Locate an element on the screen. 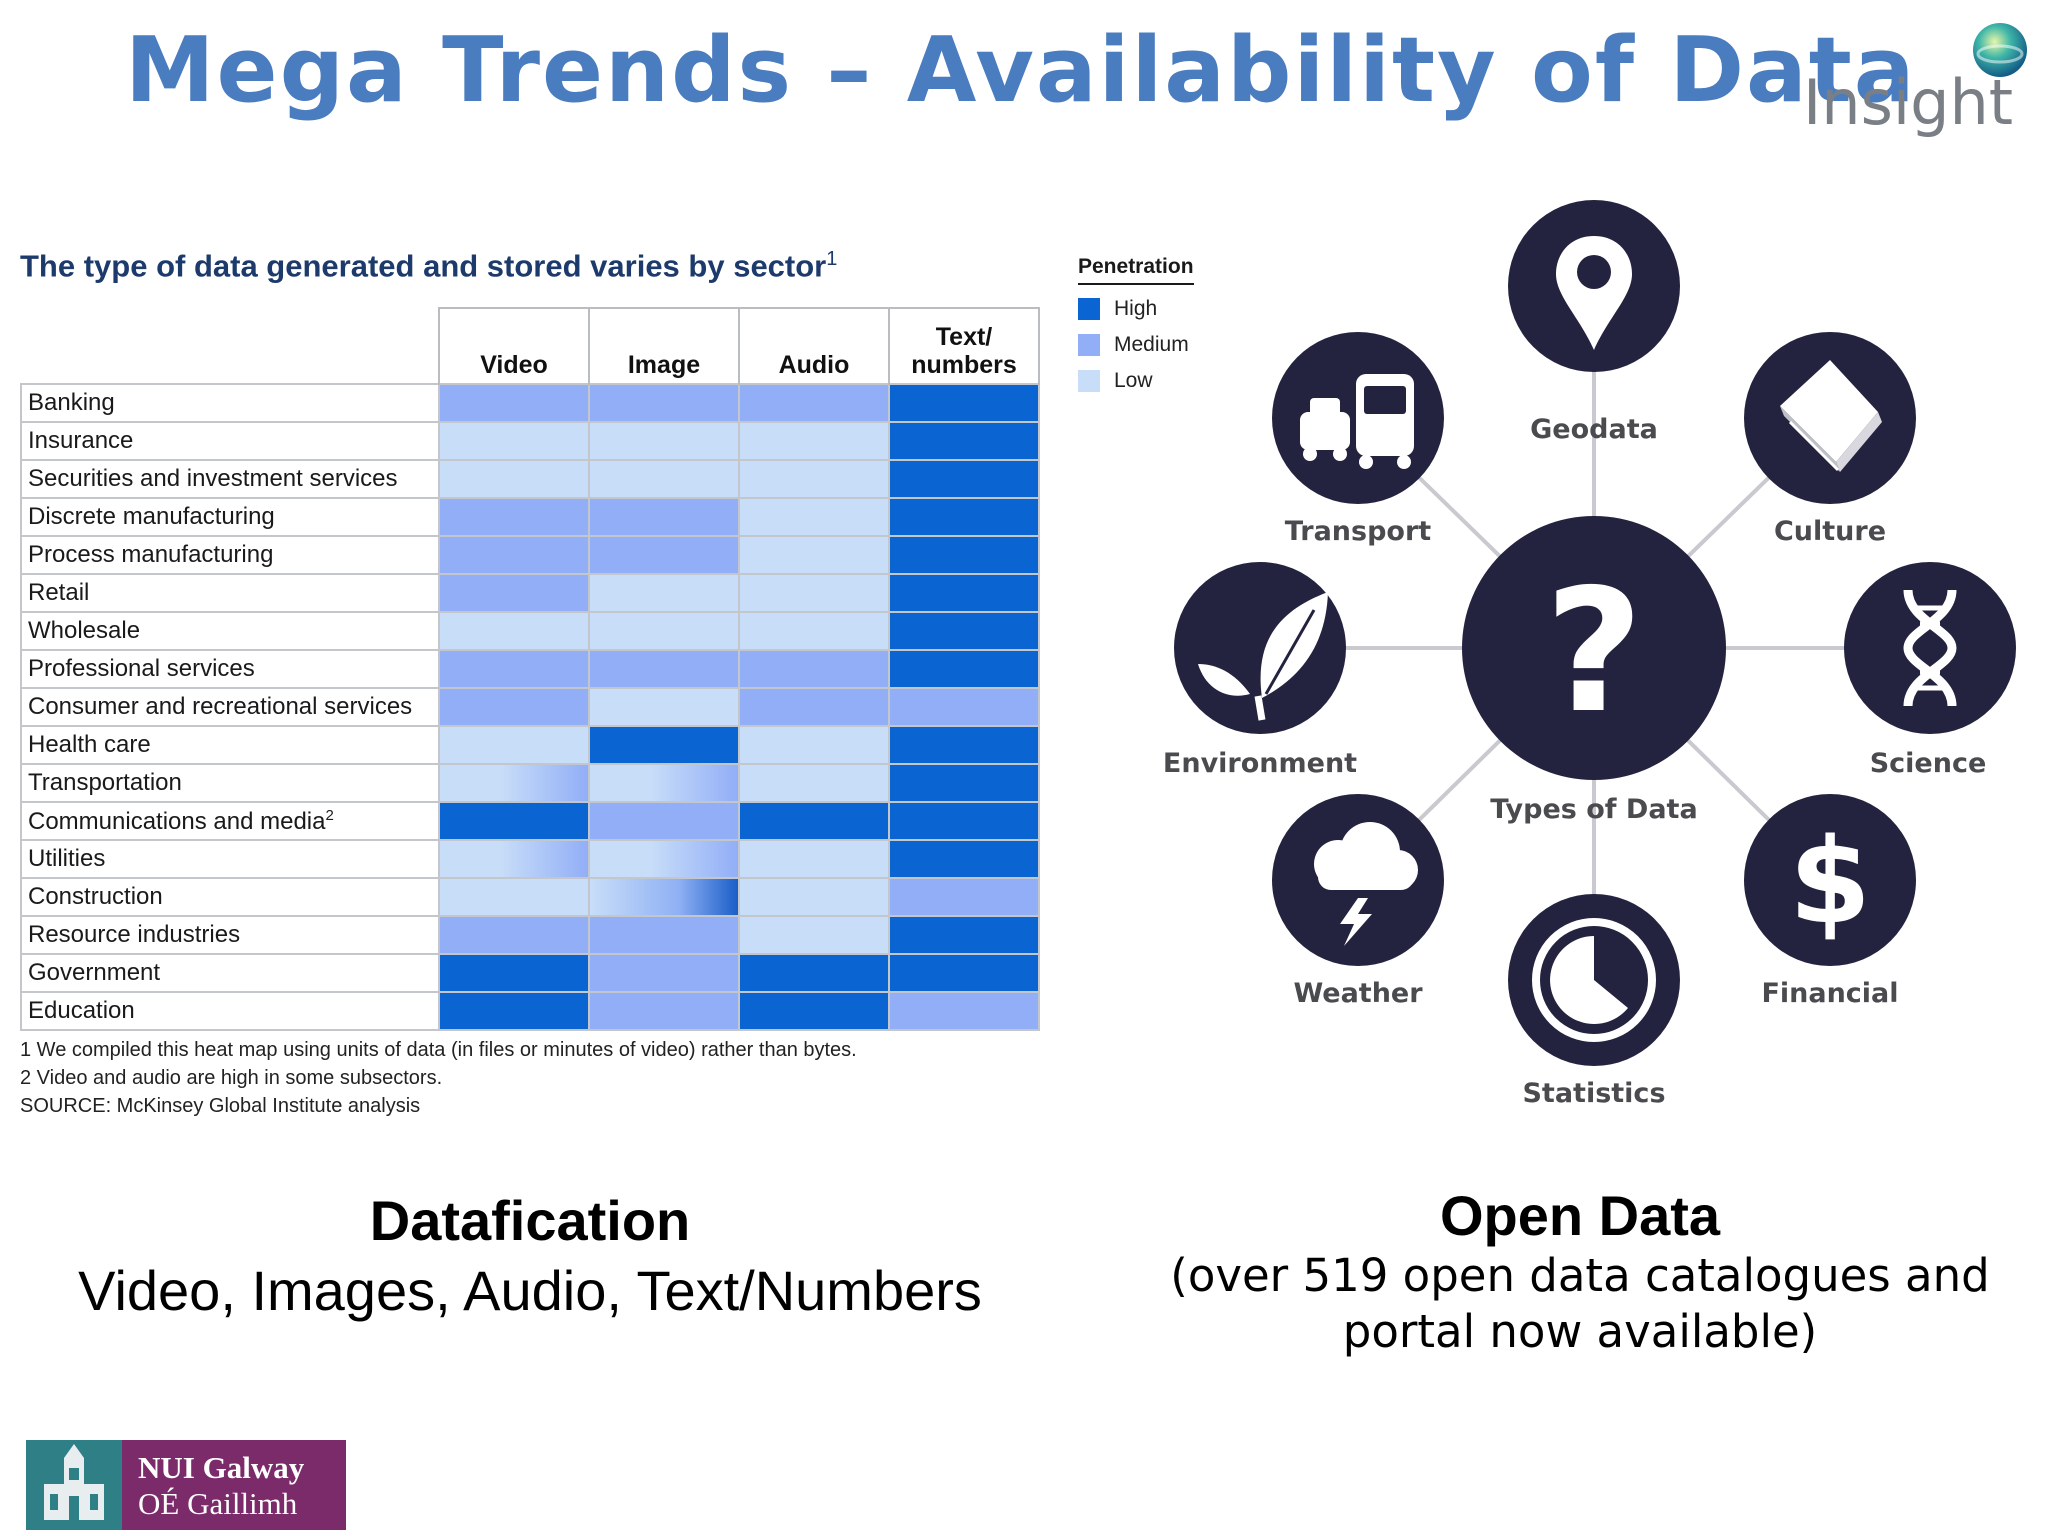  node-transport: Transport is located at coordinates (1358, 439).